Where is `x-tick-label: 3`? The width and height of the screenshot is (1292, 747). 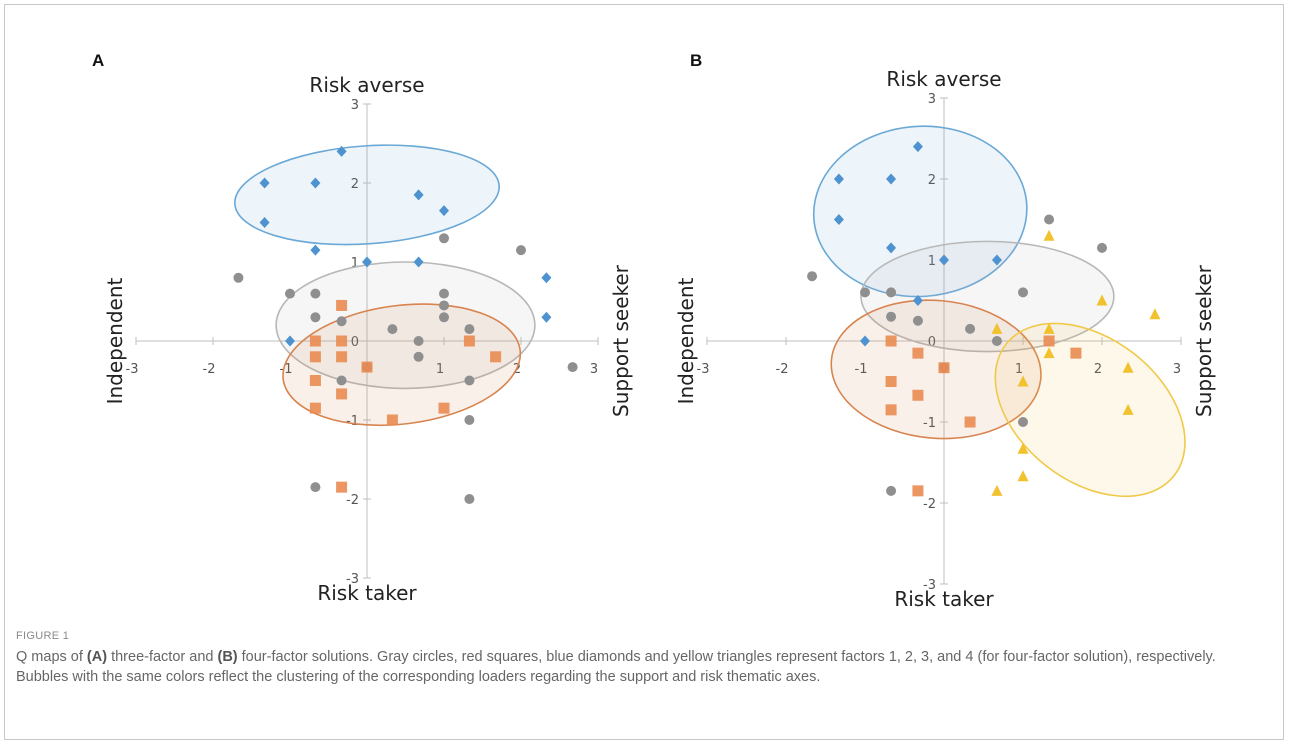 x-tick-label: 3 is located at coordinates (594, 369).